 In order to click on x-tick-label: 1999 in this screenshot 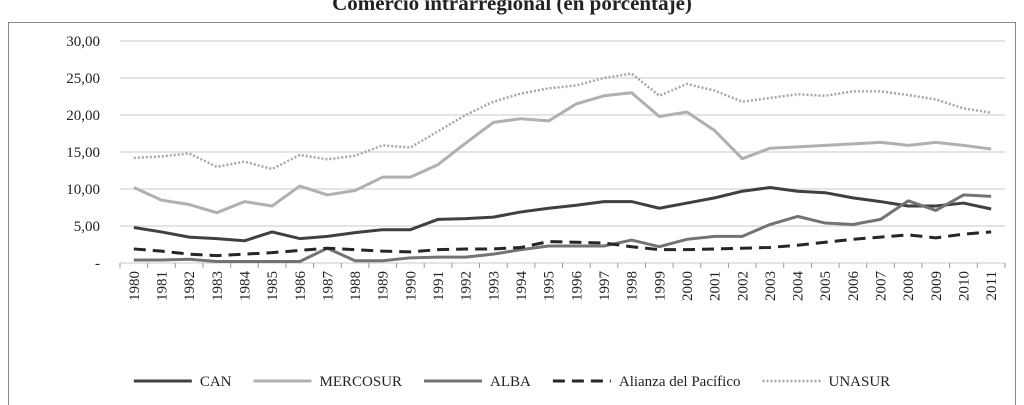, I will do `click(660, 286)`.